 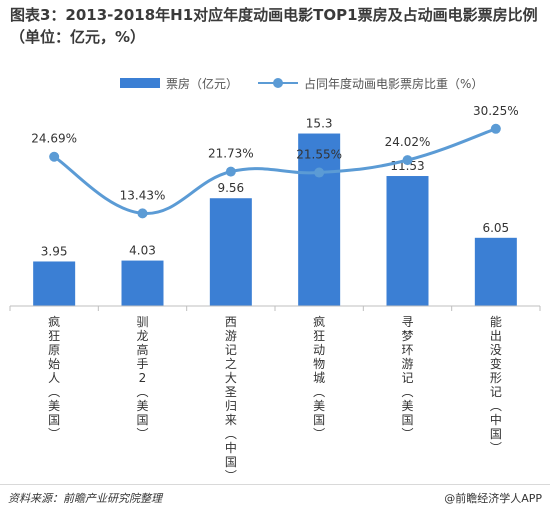 What do you see at coordinates (496, 322) in the screenshot?
I see `category-label-char: 能` at bounding box center [496, 322].